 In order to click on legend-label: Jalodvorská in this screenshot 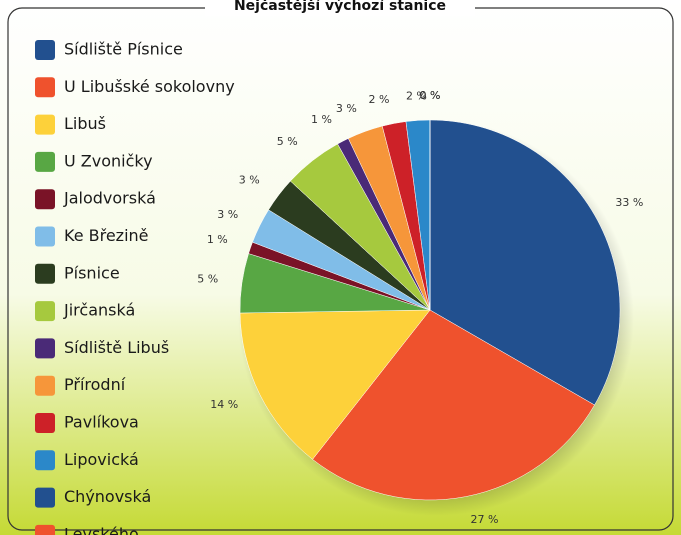, I will do `click(109, 198)`.